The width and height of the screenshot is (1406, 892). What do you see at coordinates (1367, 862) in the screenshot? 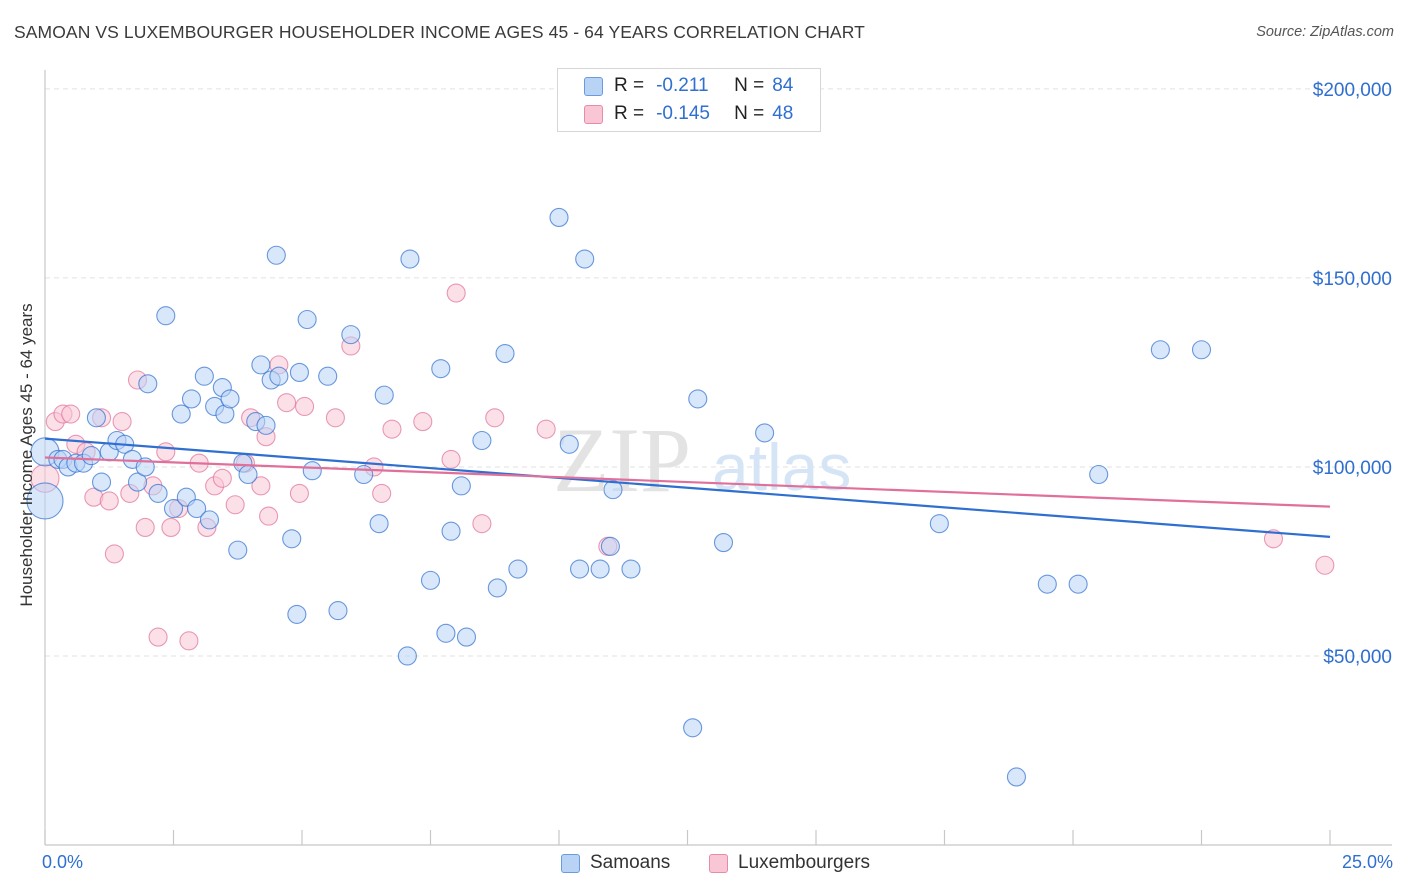
I see `x-tick-label-max: 25.0%` at bounding box center [1367, 862].